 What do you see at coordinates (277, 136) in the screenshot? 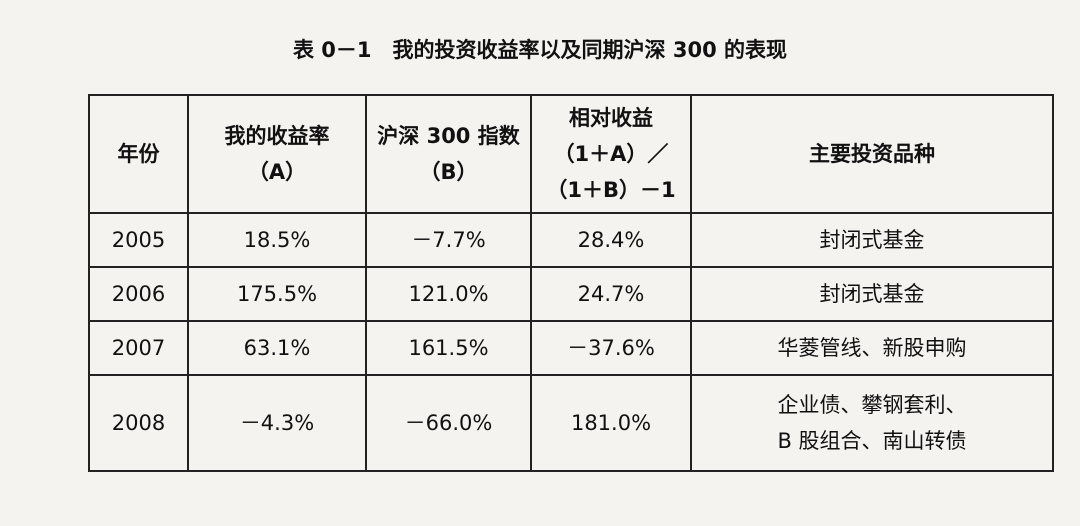
I see `cell-line: 我的收益率` at bounding box center [277, 136].